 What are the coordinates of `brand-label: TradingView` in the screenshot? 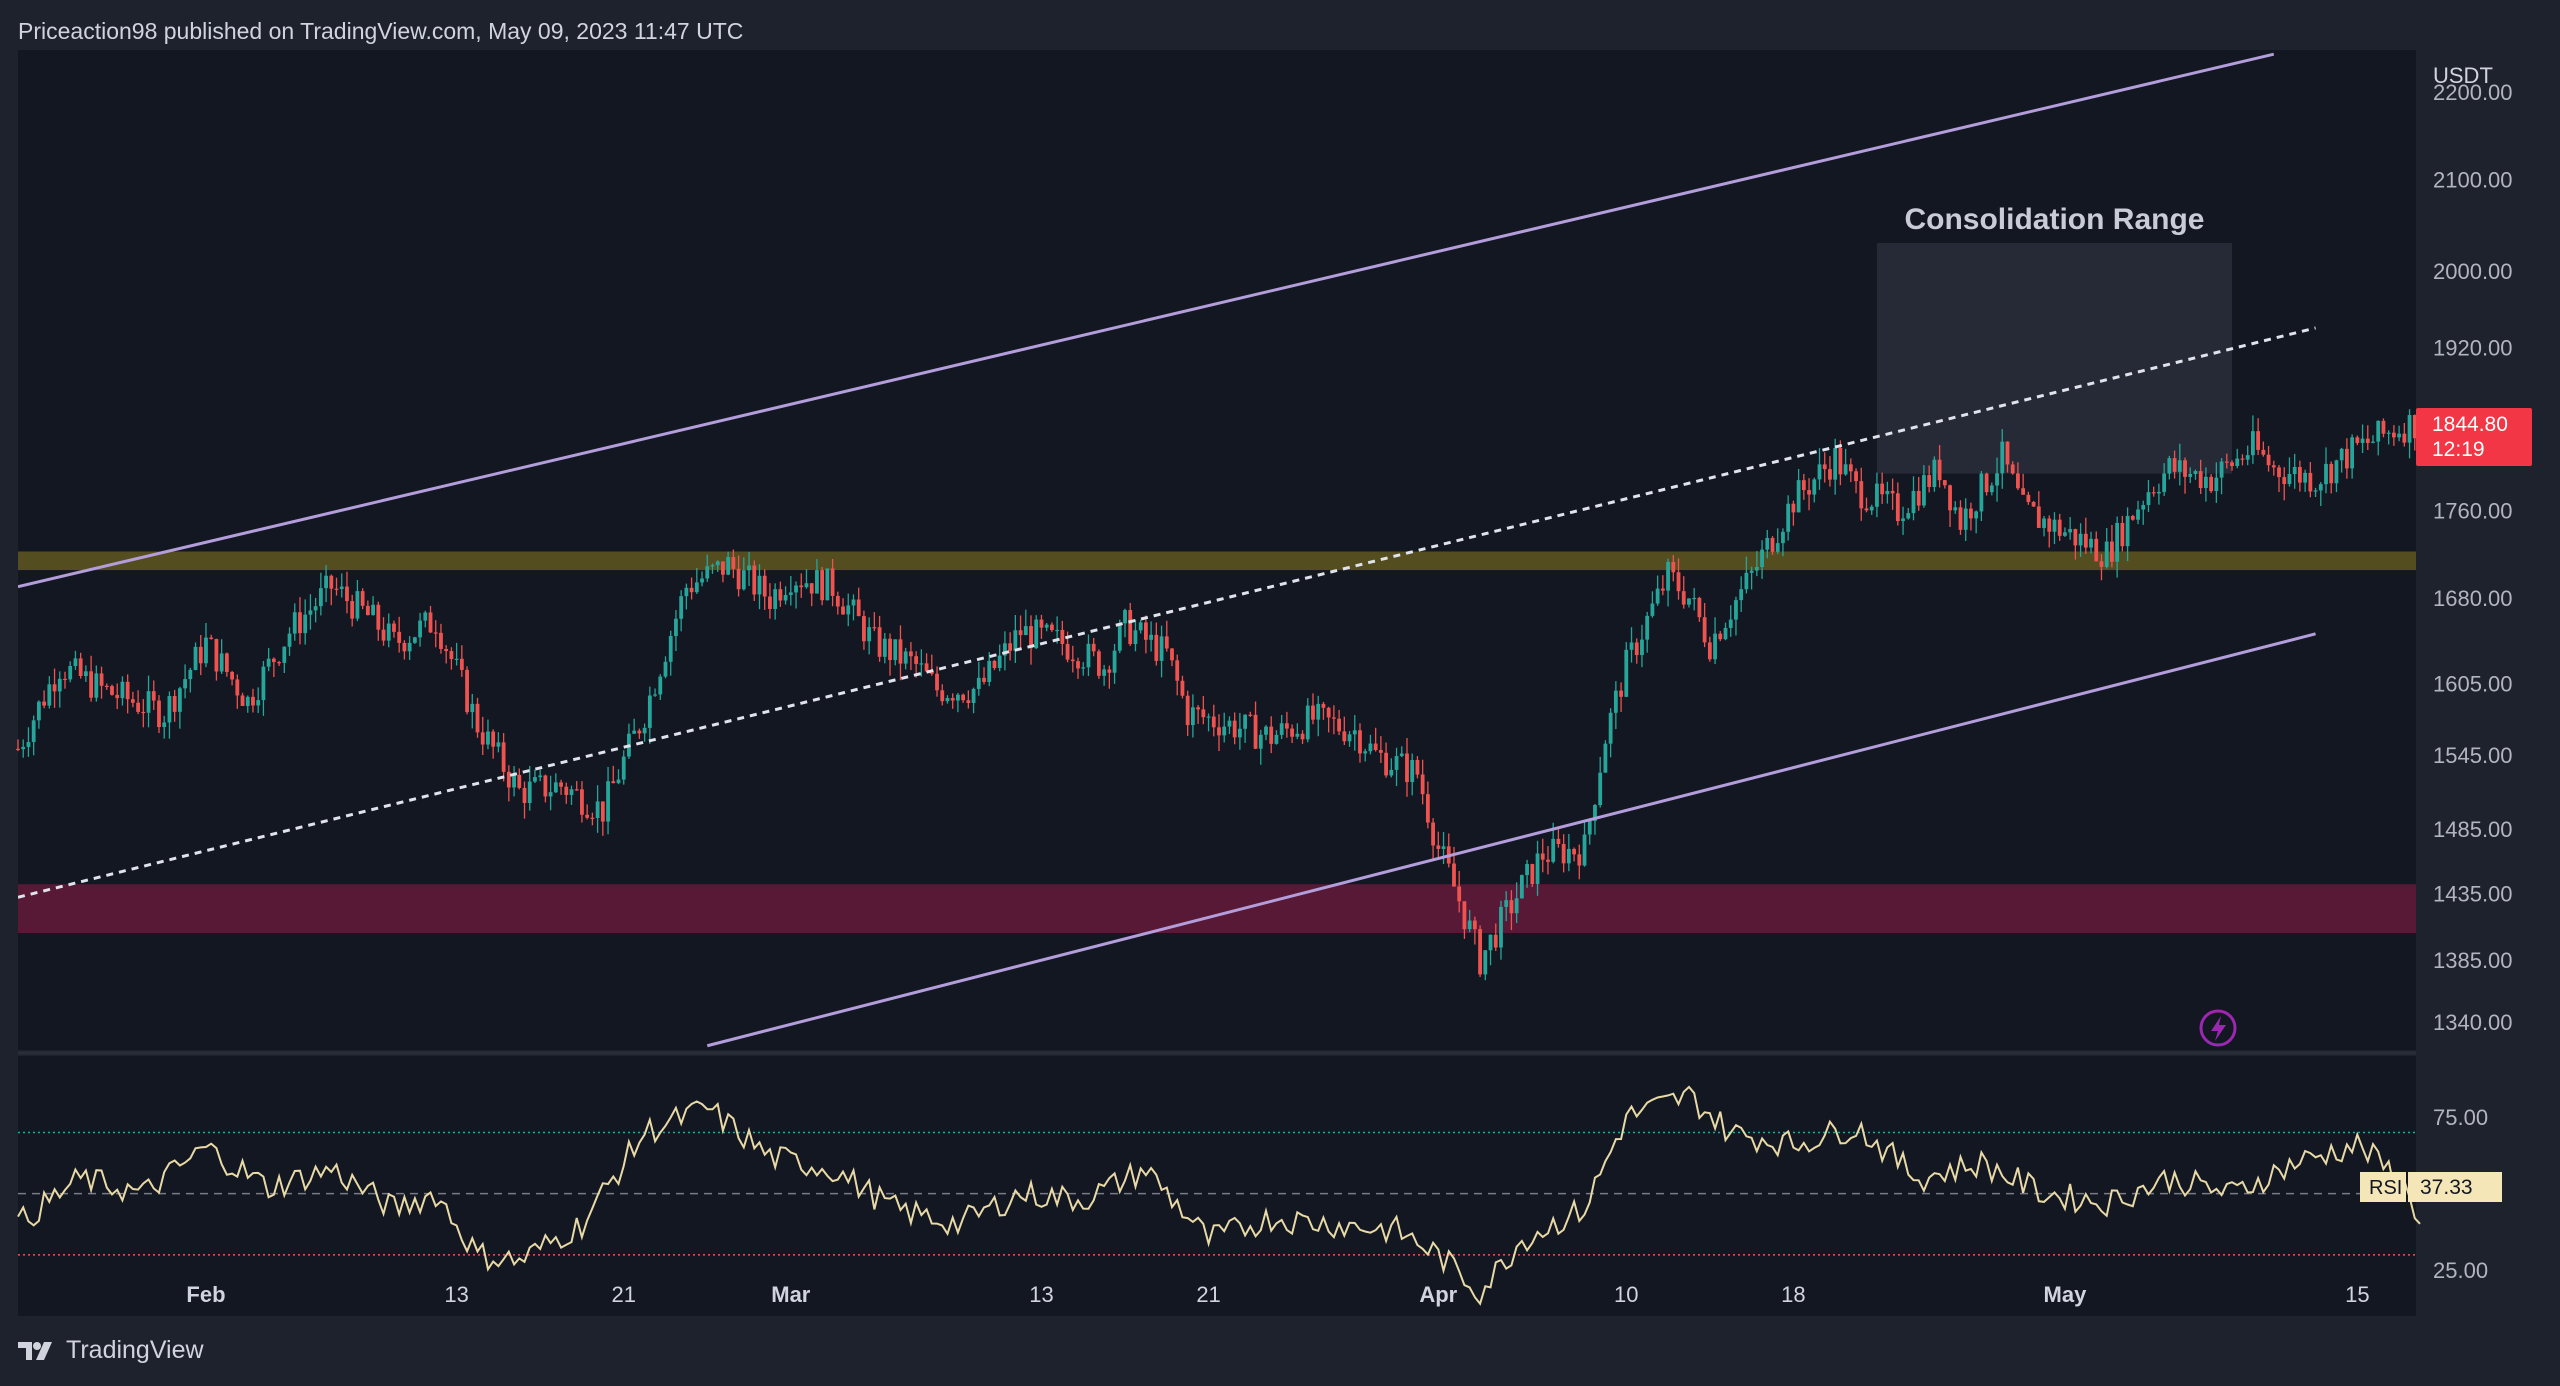 It's located at (135, 1350).